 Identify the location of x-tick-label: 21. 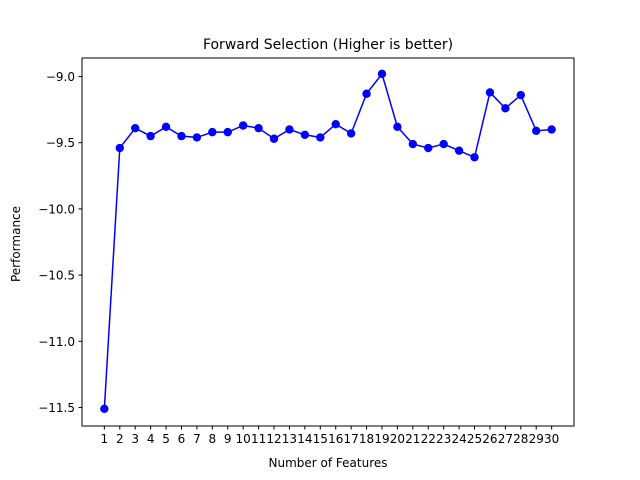
(412, 439).